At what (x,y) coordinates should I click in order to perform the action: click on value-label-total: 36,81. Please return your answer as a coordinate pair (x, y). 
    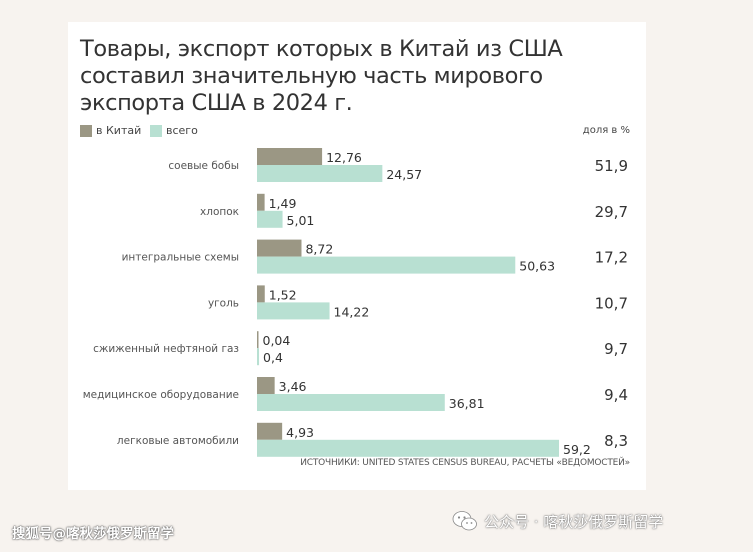
    Looking at the image, I should click on (467, 403).